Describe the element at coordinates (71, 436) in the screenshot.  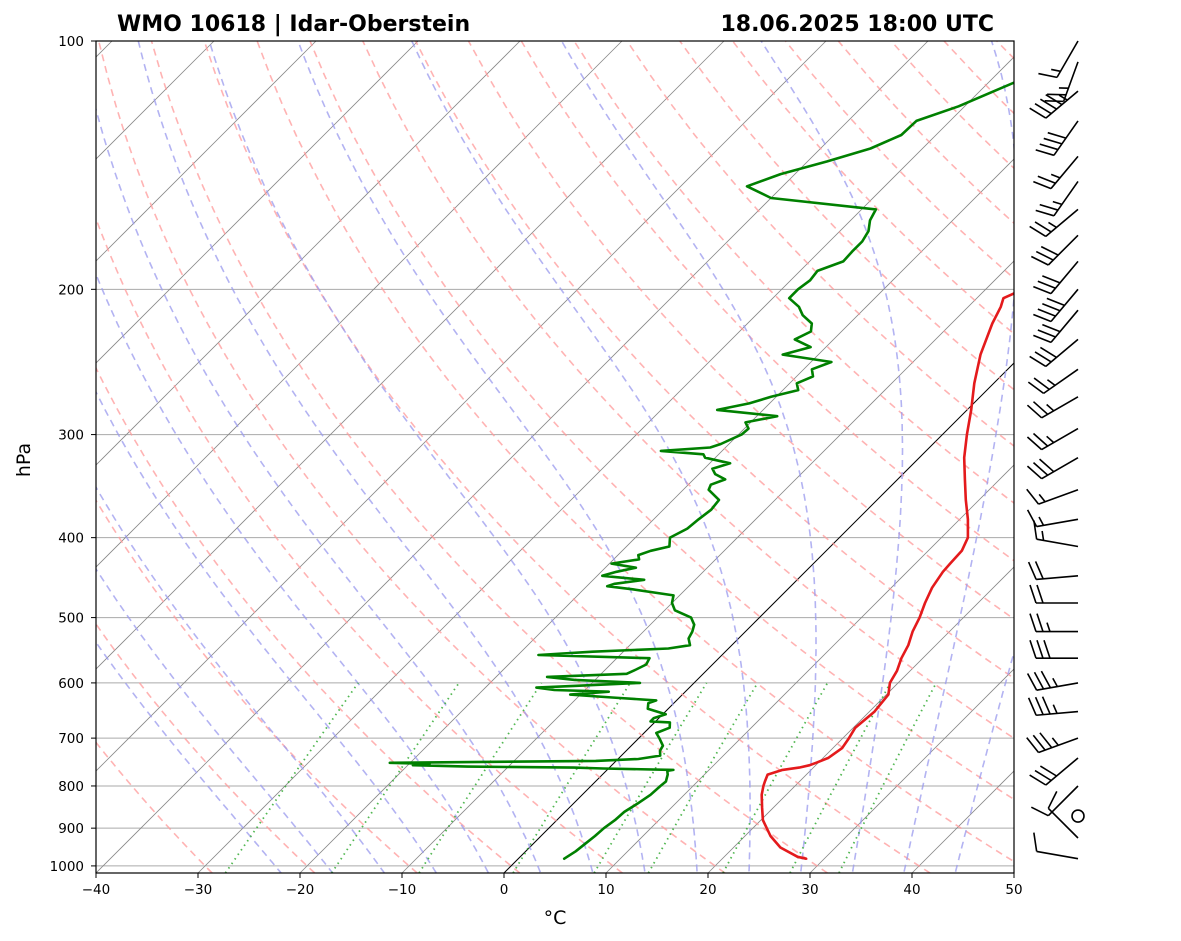
I see `y-tick-label: 300` at that location.